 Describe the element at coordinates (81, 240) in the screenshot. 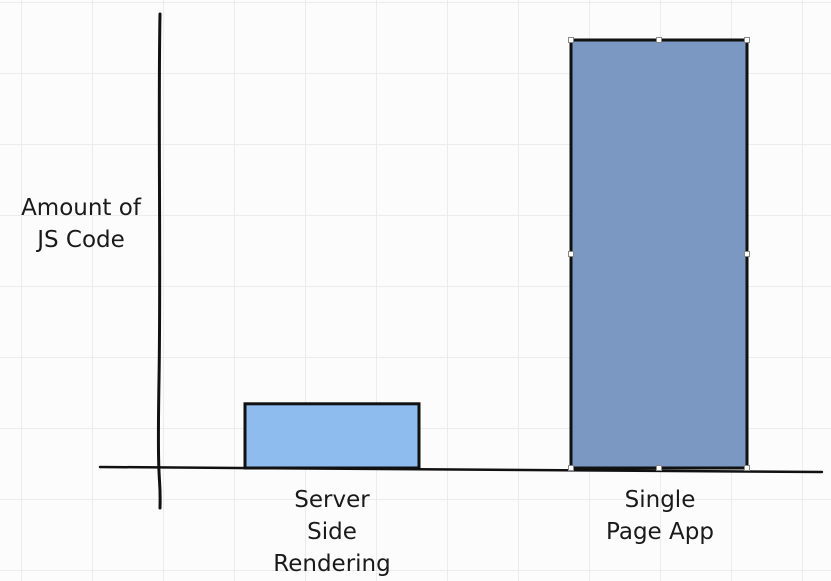

I see `y-axis-label-line-2: JS Code` at that location.